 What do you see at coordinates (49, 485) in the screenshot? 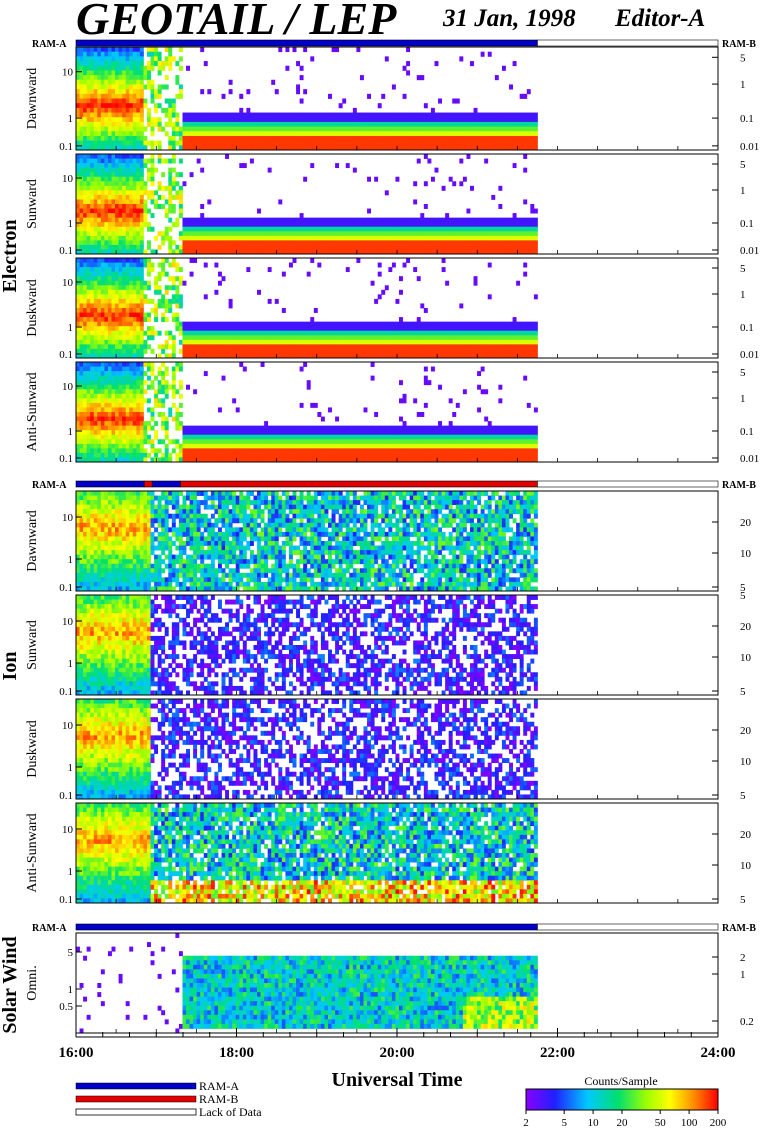
I see `mode-bar-left-label: RAM-A` at bounding box center [49, 485].